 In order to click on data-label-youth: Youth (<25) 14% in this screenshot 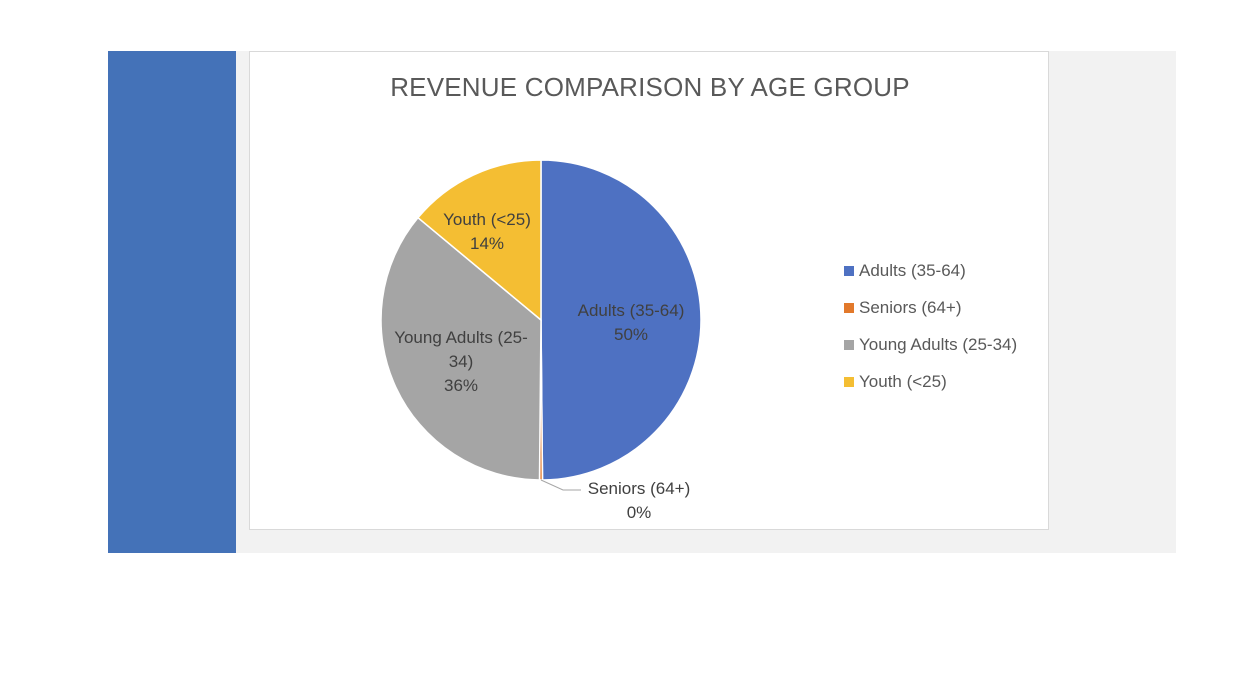, I will do `click(487, 231)`.